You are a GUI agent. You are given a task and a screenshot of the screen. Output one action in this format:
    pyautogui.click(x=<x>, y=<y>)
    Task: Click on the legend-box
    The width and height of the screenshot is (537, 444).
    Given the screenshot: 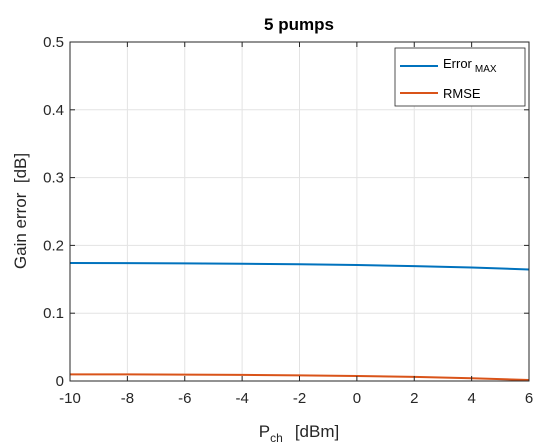 What is the action you would take?
    pyautogui.click(x=460, y=77)
    